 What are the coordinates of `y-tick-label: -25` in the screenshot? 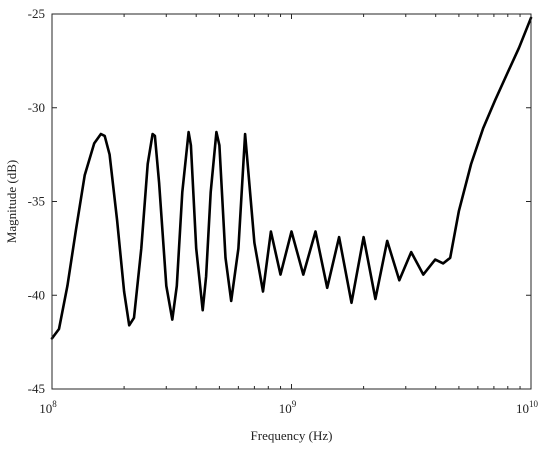 It's located at (36, 13).